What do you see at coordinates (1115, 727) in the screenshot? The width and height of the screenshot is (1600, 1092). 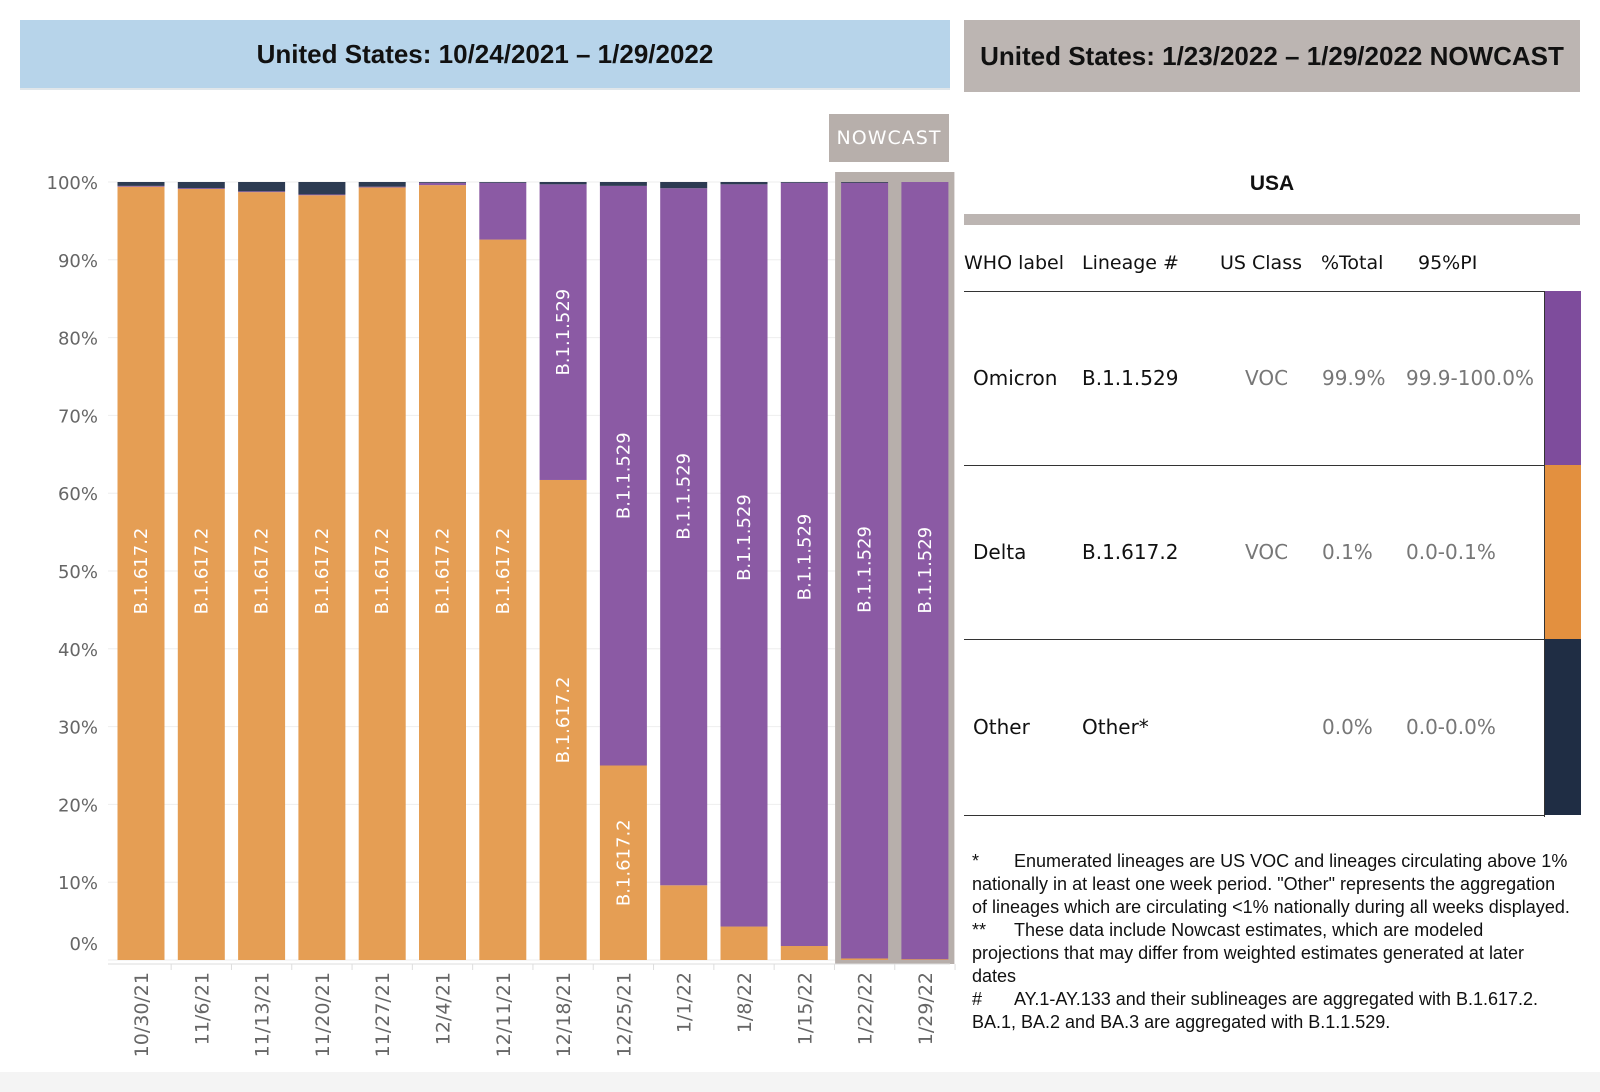 I see `row-lineage: Other*` at bounding box center [1115, 727].